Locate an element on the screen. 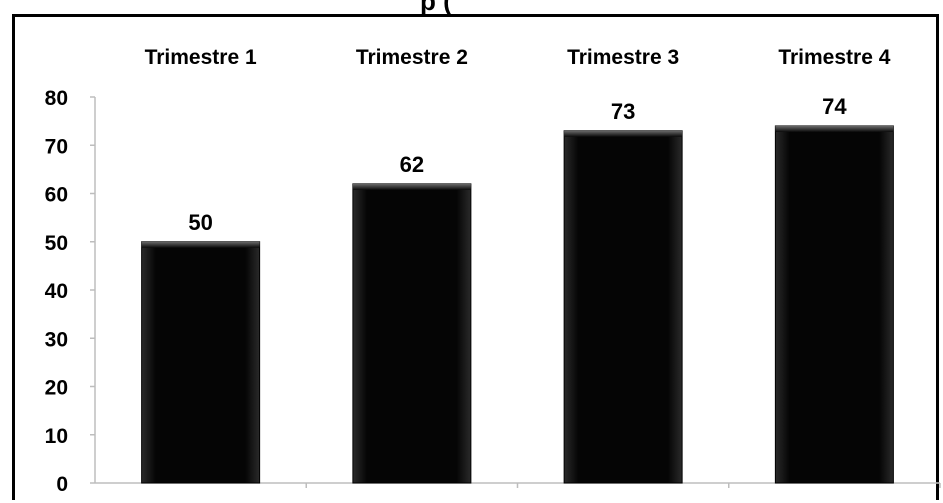  y-tick-label: 0 is located at coordinates (62, 484).